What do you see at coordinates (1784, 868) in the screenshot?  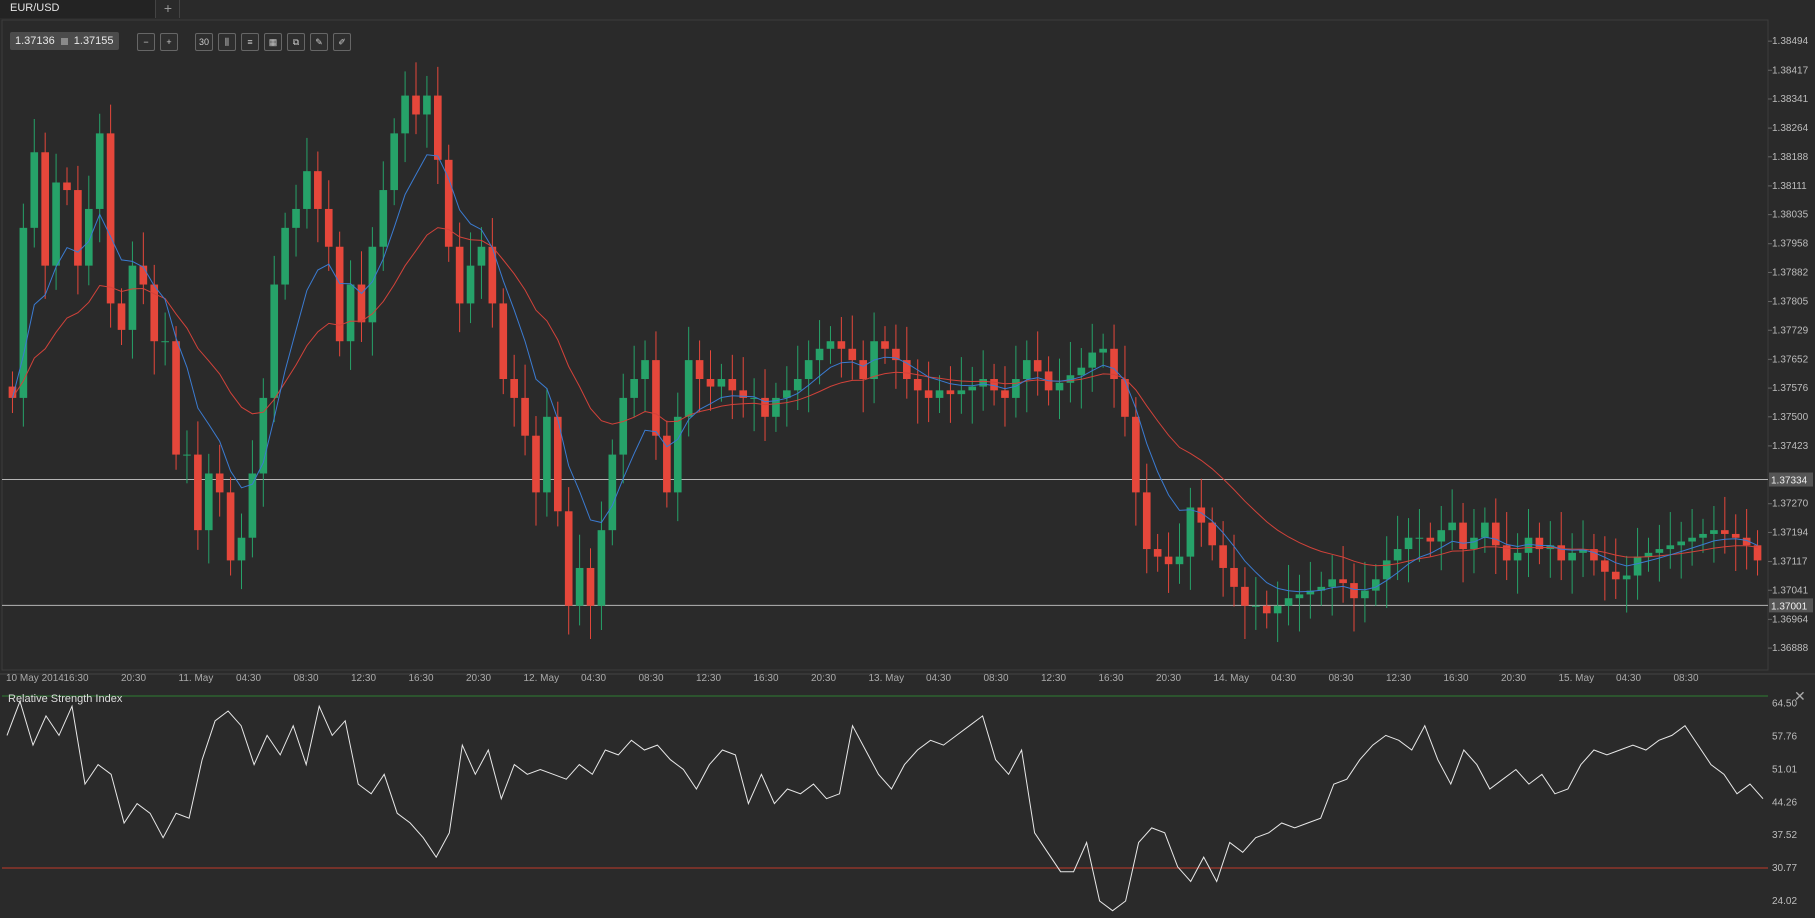 I see `rsi-y-tick-label: 30.77` at bounding box center [1784, 868].